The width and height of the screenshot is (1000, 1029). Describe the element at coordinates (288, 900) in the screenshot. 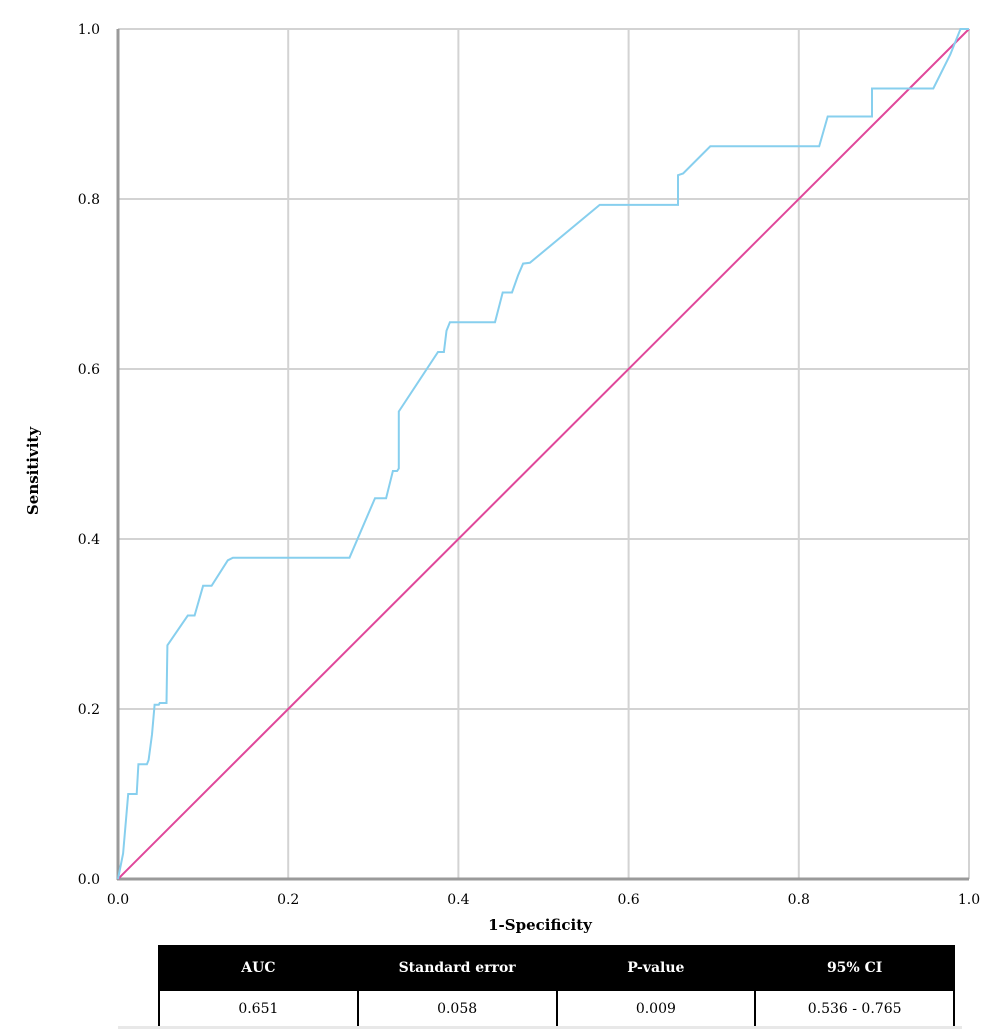

I see `x-tick-label: 0.2` at that location.